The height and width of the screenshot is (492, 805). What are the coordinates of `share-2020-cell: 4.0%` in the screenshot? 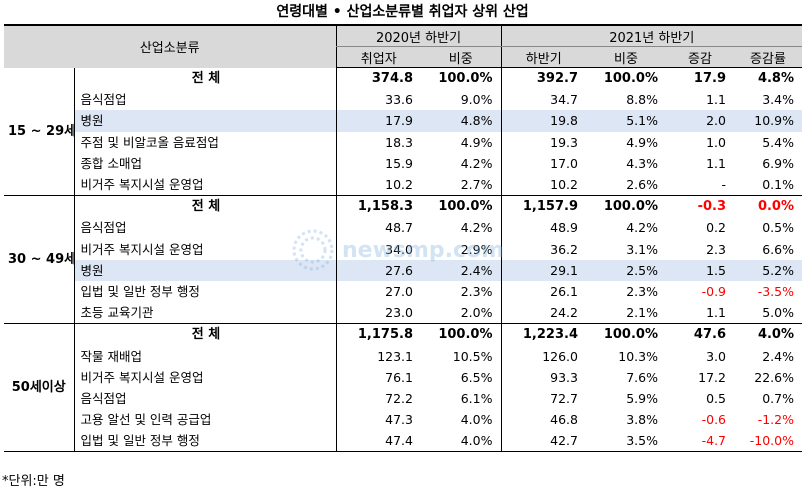 It's located at (476, 420).